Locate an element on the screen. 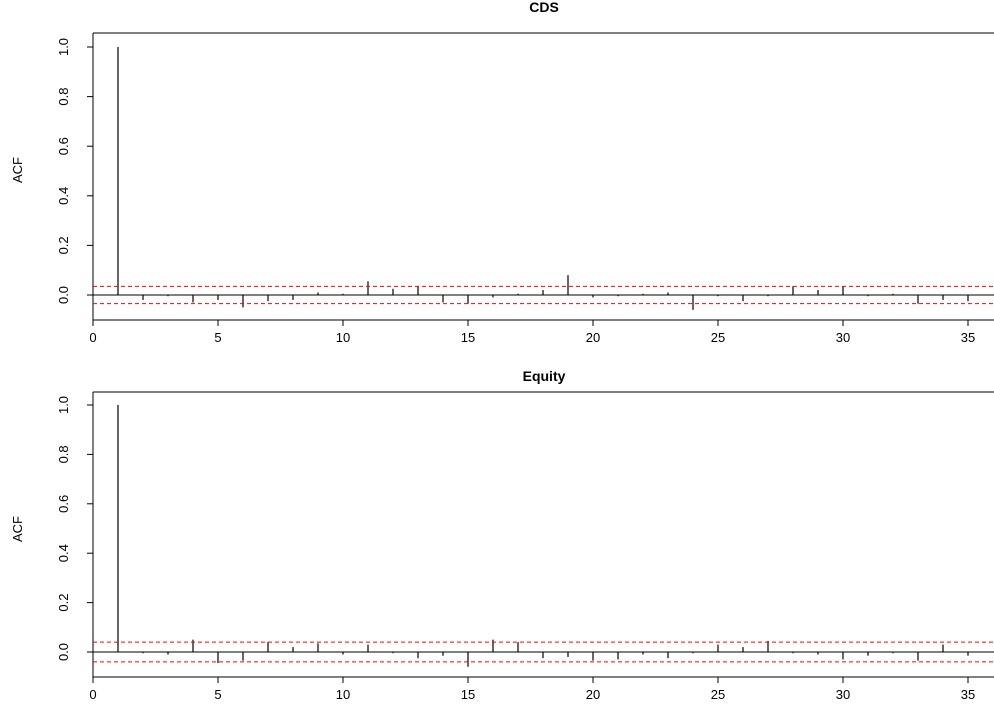 This screenshot has height=720, width=994. panel-title: Equity is located at coordinates (544, 376).